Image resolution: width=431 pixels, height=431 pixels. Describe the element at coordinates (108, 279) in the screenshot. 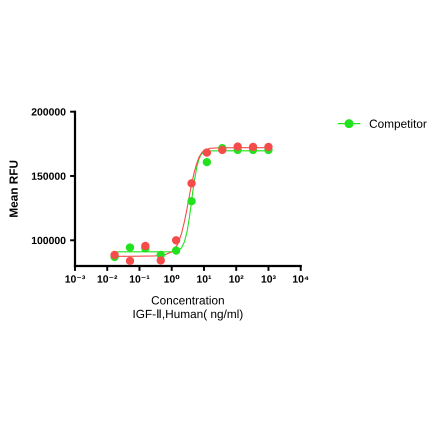

I see `x-tick-label: 10⁻²` at that location.